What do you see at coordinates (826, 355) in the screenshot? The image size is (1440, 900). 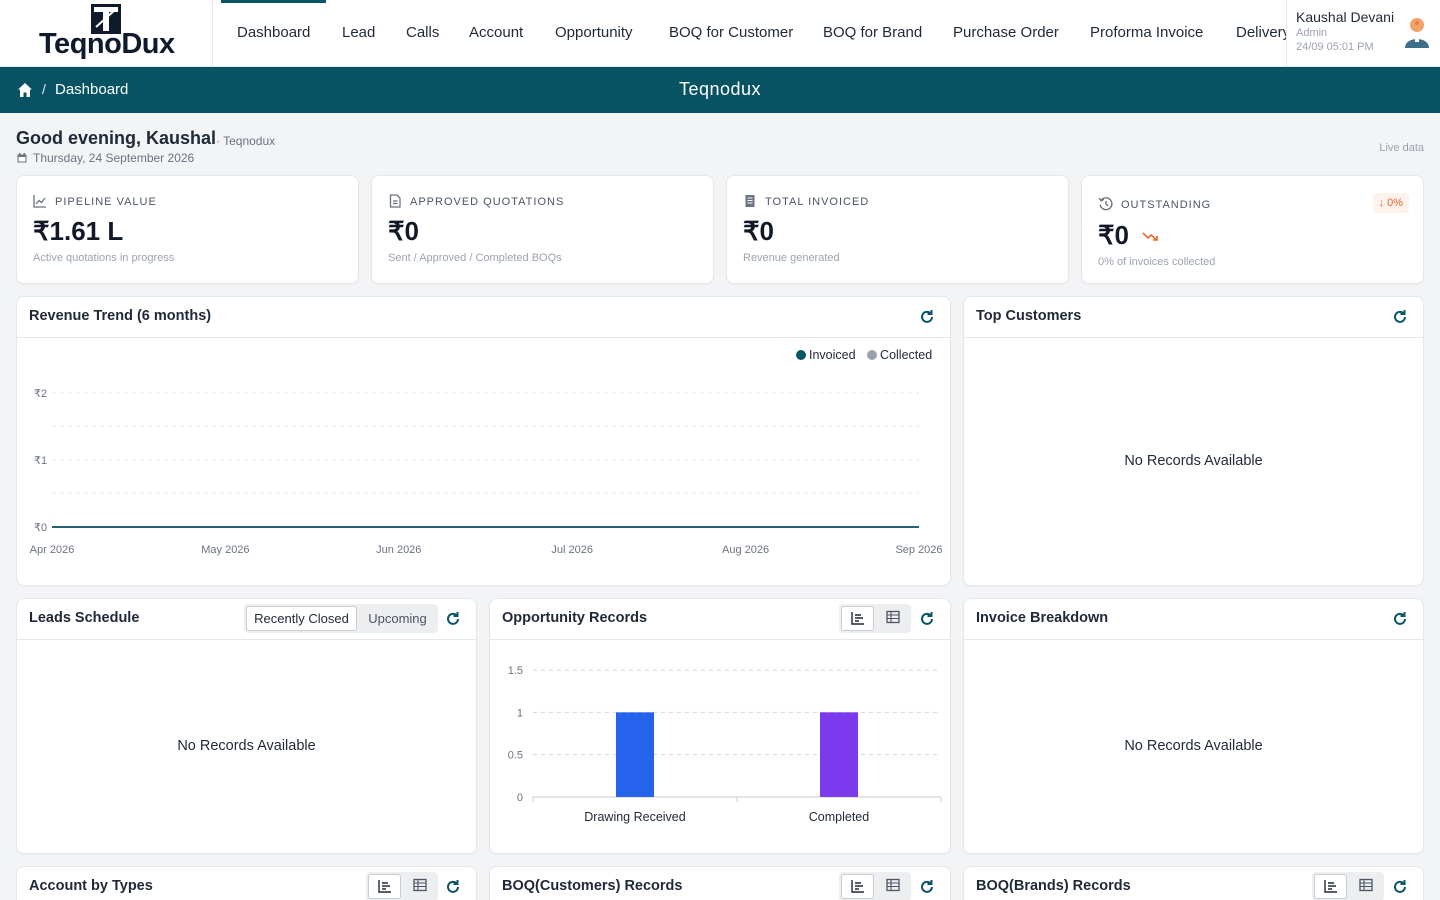 I see `legend-item-invoiced: Invoiced` at bounding box center [826, 355].